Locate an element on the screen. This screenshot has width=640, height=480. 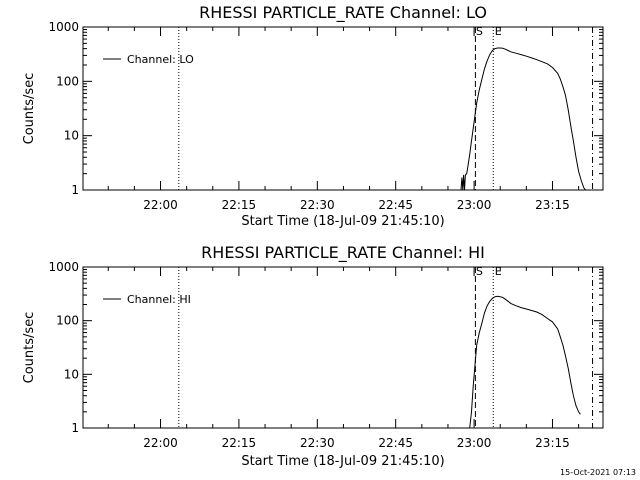
legend-label: Channel: LO is located at coordinates (160, 59).